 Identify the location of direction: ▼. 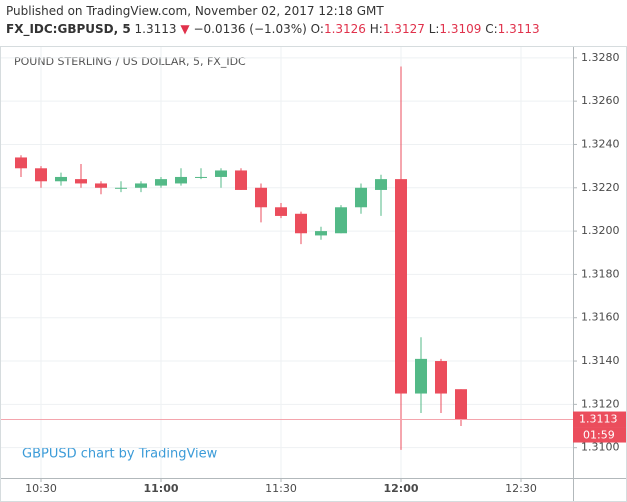
(185, 29).